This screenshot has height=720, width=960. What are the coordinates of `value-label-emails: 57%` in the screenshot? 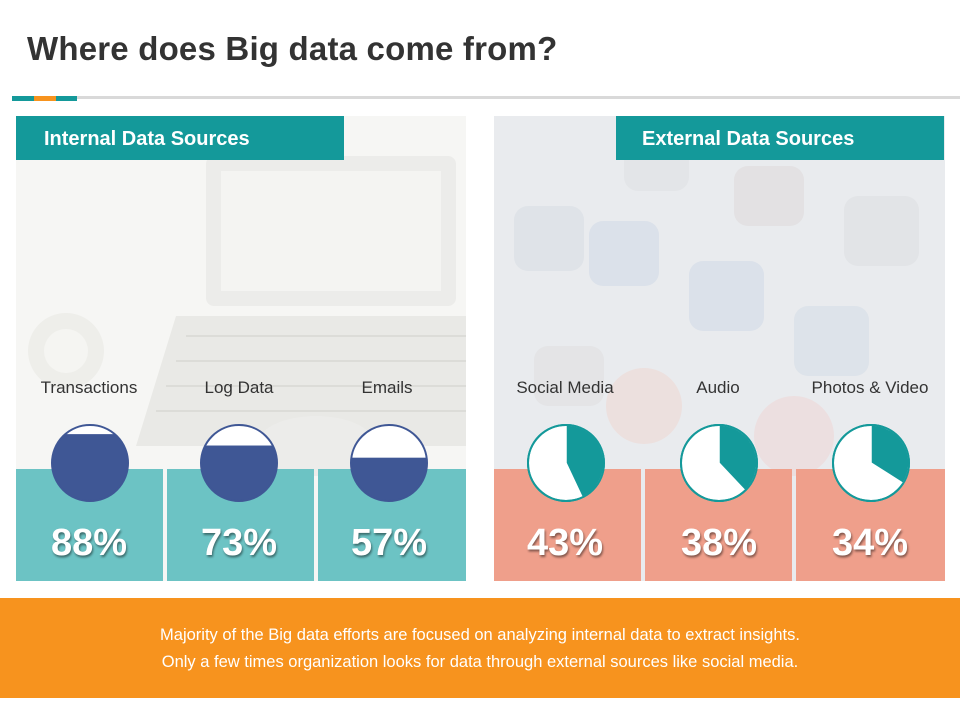 It's located at (389, 543).